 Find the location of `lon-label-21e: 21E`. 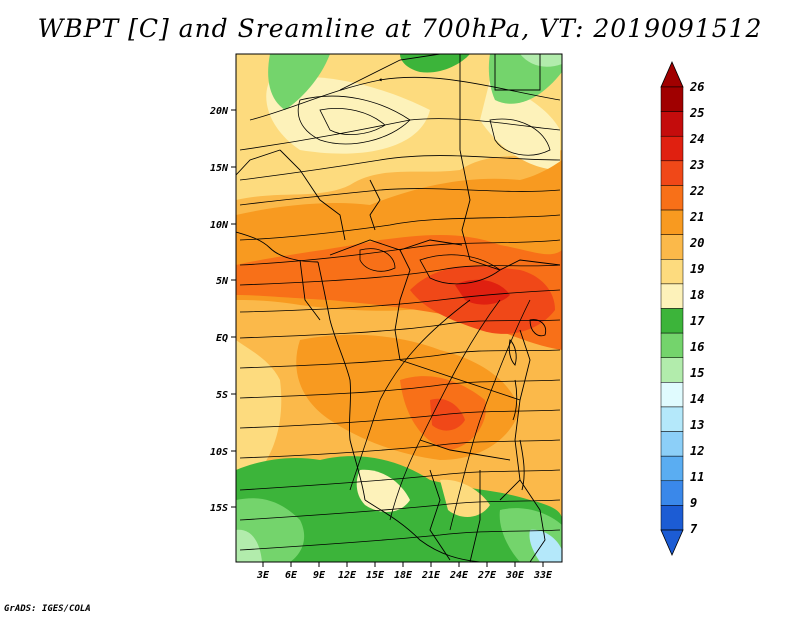

lon-label-21e: 21E is located at coordinates (431, 575).